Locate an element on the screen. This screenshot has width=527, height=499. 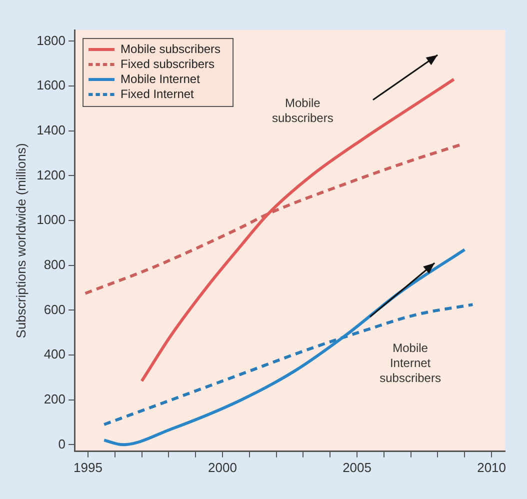
y-tick-label: 400 is located at coordinates (55, 354).